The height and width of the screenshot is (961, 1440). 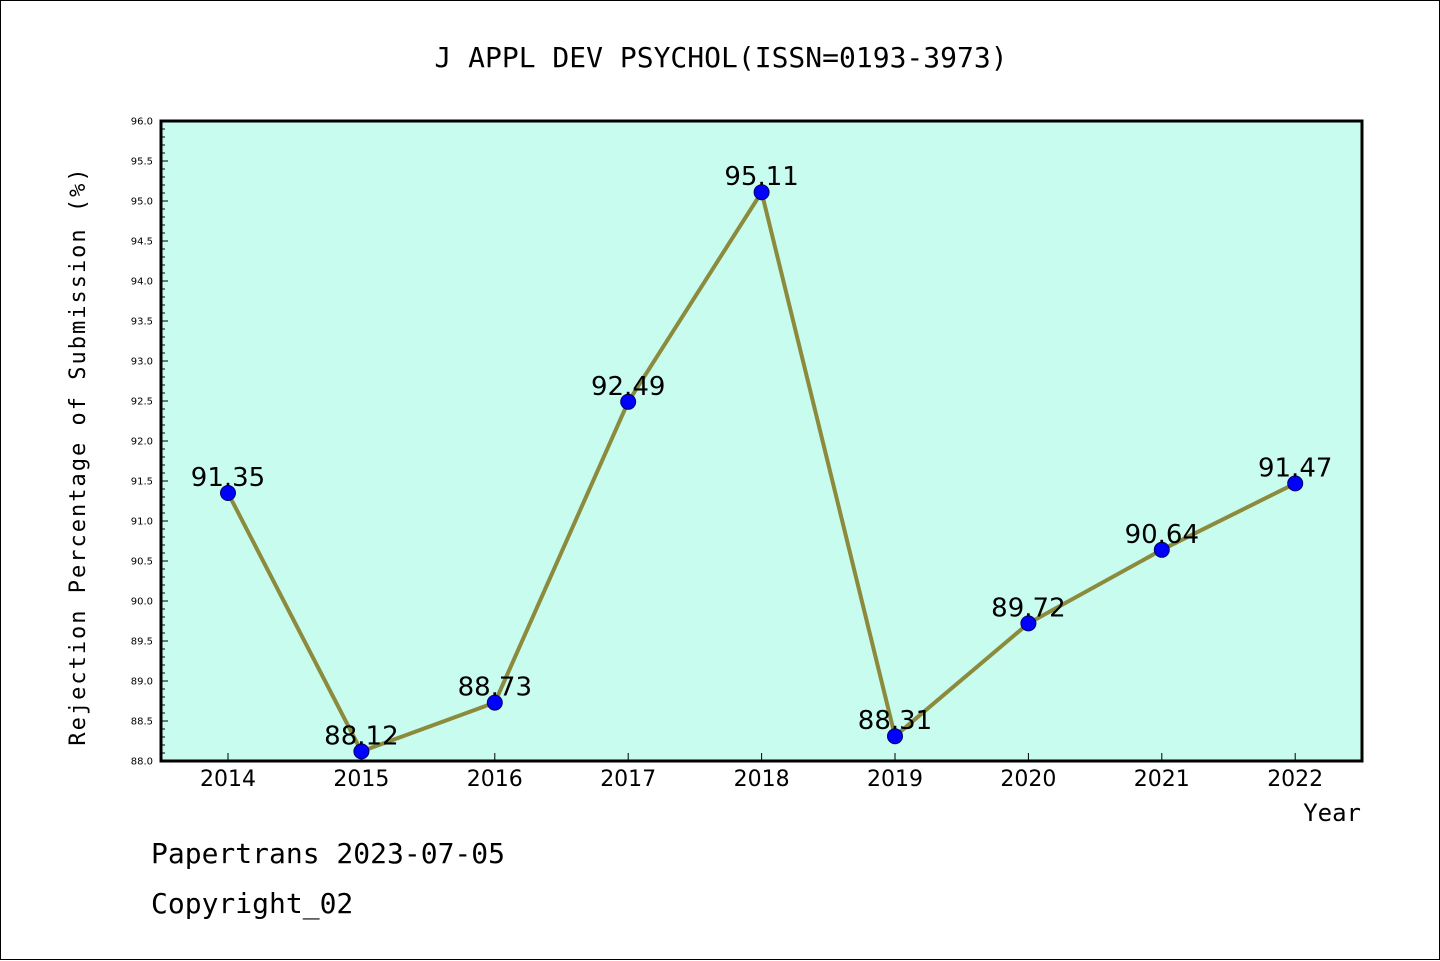 What do you see at coordinates (895, 736) in the screenshot?
I see `data-point-2019` at bounding box center [895, 736].